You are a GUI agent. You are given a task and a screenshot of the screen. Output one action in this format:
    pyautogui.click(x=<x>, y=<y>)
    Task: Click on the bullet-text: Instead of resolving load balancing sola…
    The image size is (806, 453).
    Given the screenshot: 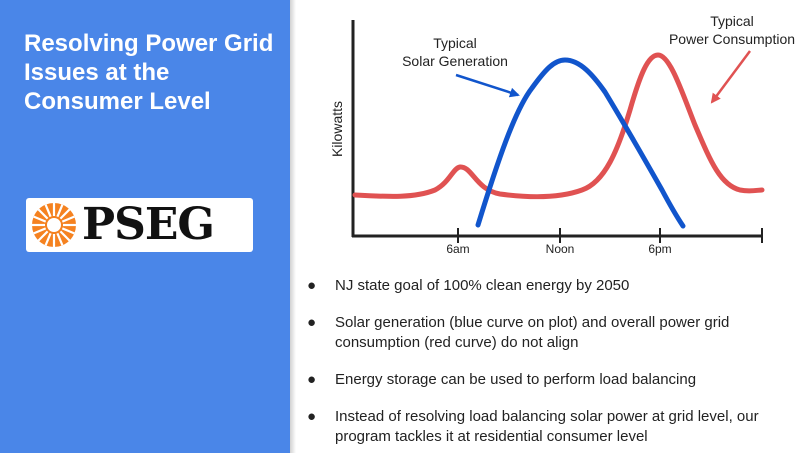 What is the action you would take?
    pyautogui.click(x=547, y=426)
    